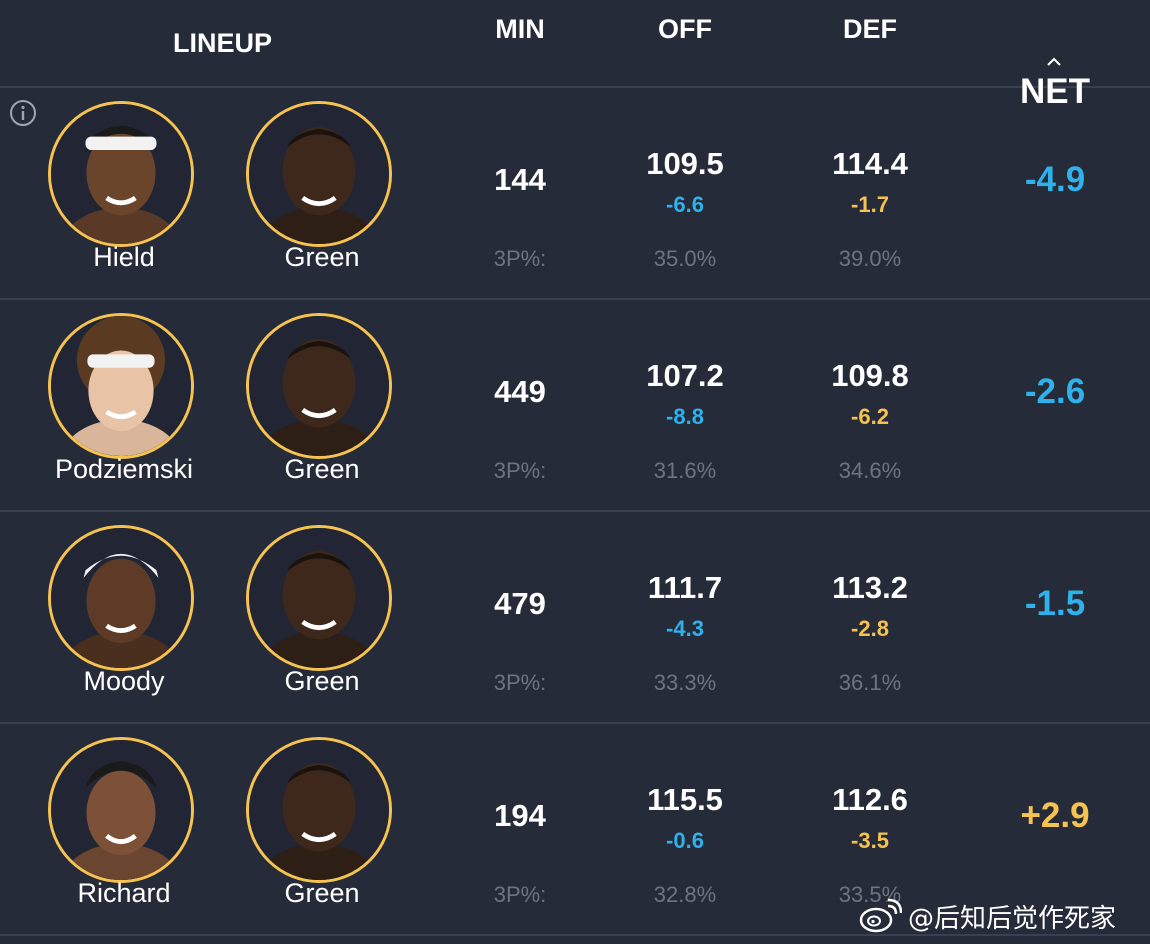  I want to click on minutes-value: 194, so click(520, 815).